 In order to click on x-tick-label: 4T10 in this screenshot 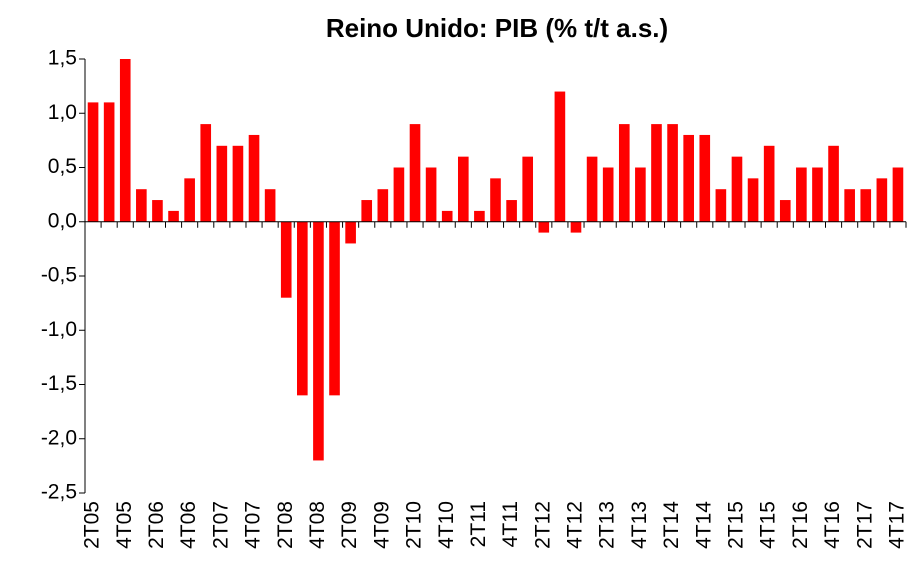, I will do `click(446, 525)`.